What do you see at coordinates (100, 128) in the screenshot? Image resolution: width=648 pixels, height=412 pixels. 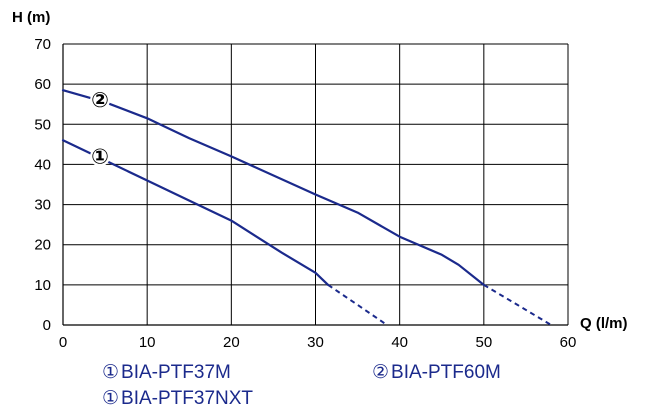 I see `curve-markers: ①②` at bounding box center [100, 128].